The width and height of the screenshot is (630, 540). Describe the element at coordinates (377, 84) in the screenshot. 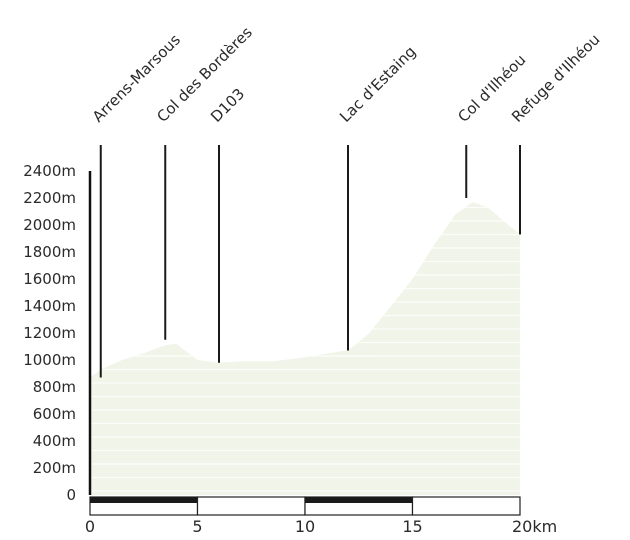

I see `waypoint-label: Lac d'Estaing` at that location.